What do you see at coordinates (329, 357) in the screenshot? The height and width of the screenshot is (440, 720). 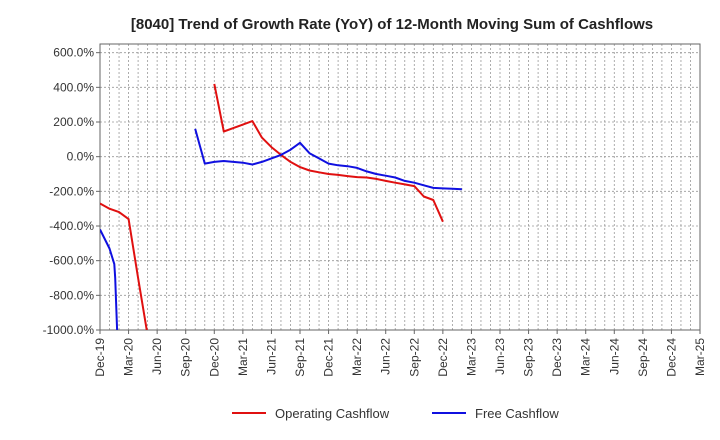 I see `x-tick-label: Dec-21` at bounding box center [329, 357].